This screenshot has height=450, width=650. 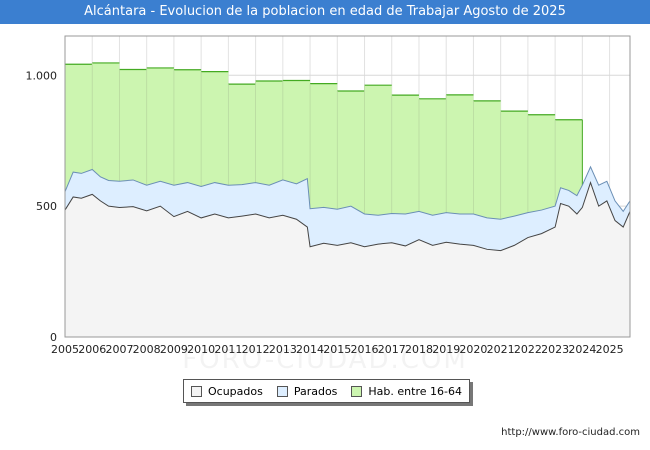 I want to click on legend-label-parados: Parados, so click(x=315, y=391).